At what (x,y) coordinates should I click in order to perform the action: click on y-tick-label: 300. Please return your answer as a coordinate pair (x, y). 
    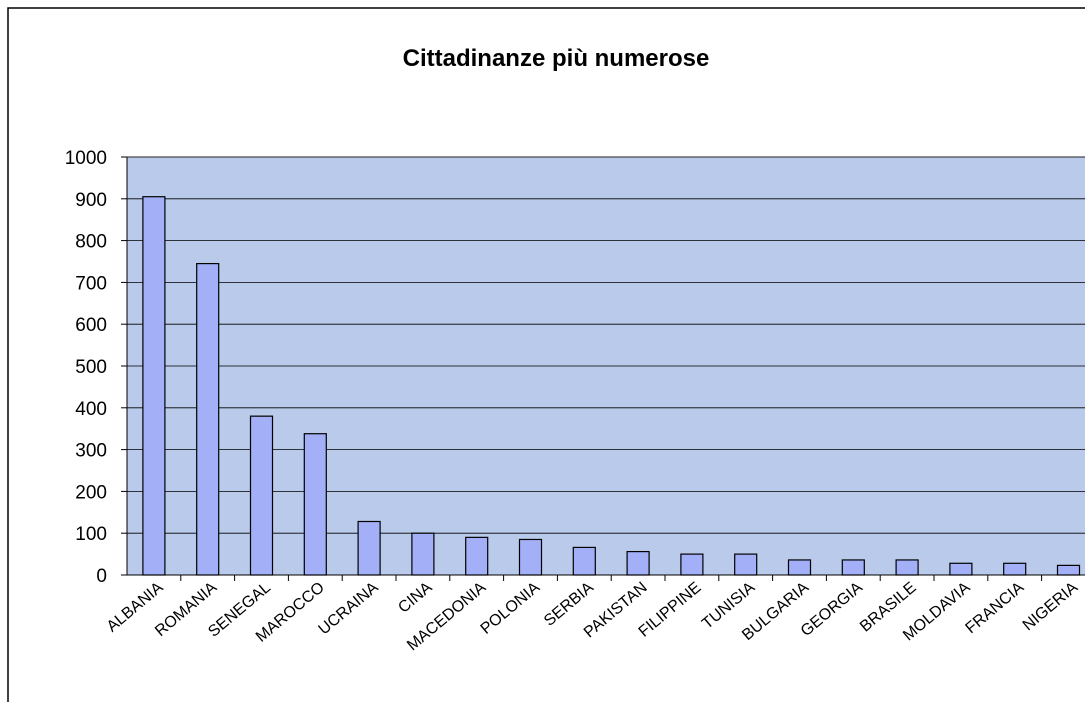
    Looking at the image, I should click on (91, 451).